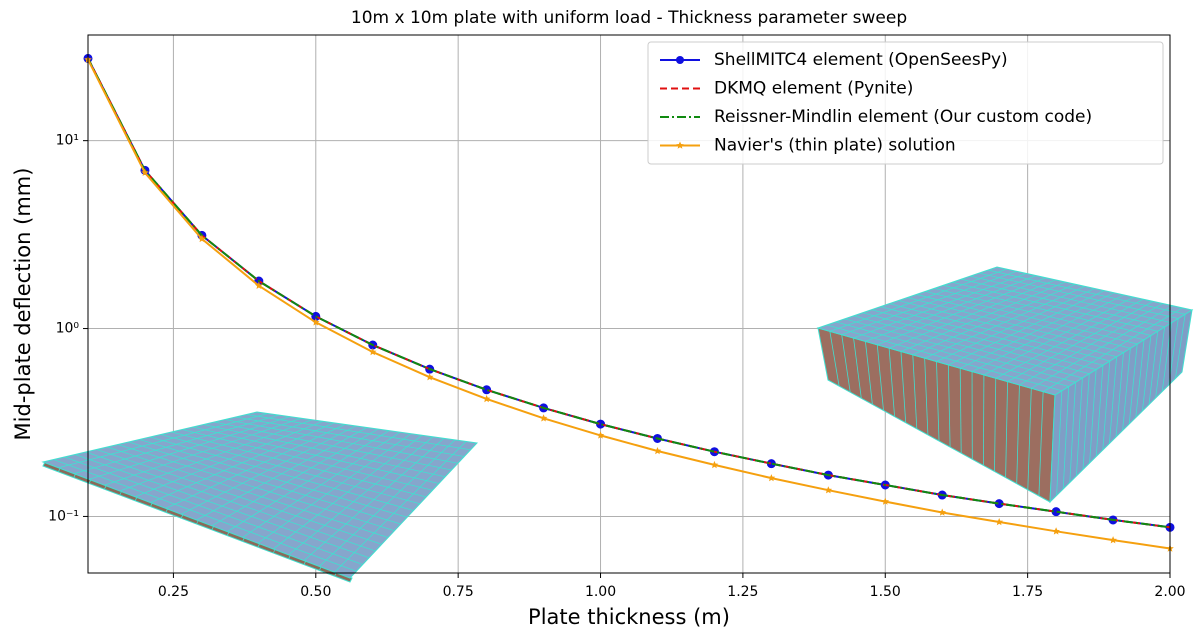  What do you see at coordinates (742, 592) in the screenshot?
I see `x-tick-label: 1.25` at bounding box center [742, 592].